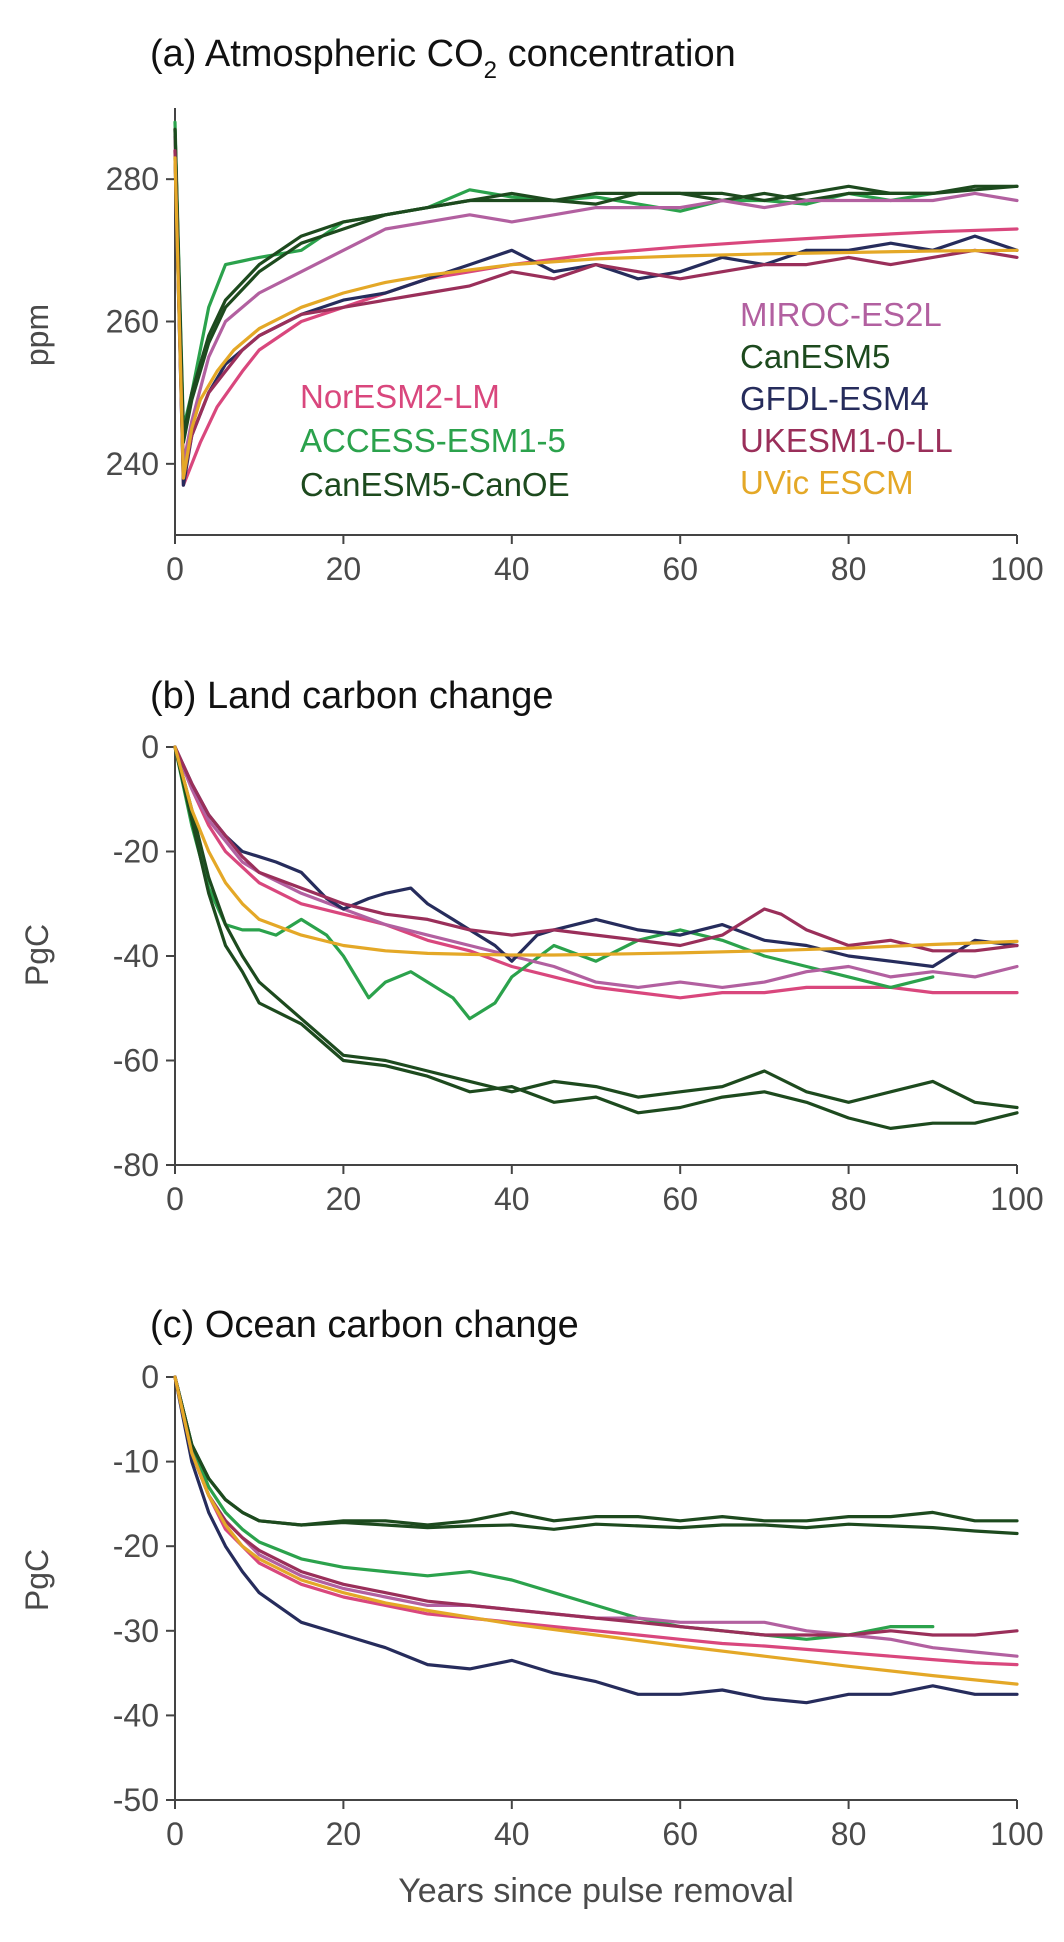  I want to click on panel-b-panel-letter: (b), so click(178, 696).